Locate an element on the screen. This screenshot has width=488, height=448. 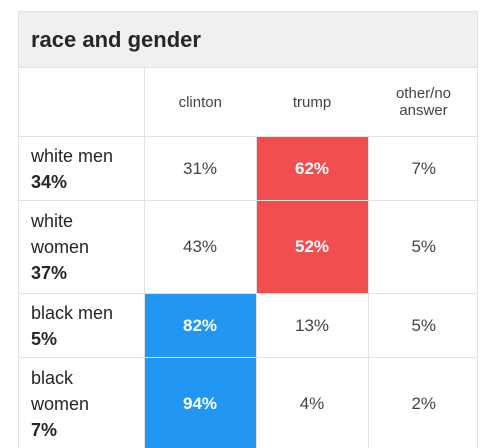
group-share: 37% is located at coordinates (49, 273).